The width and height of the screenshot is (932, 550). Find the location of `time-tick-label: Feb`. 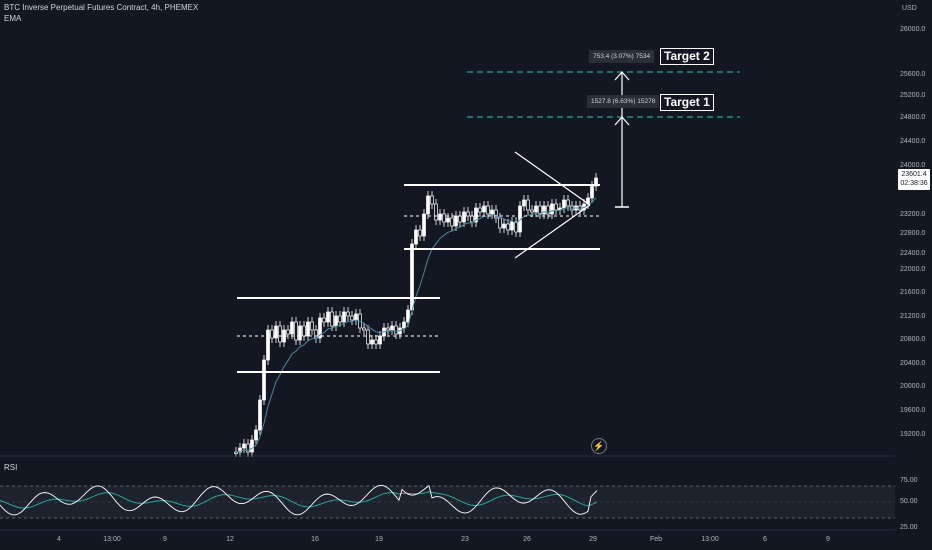

time-tick-label: Feb is located at coordinates (656, 539).